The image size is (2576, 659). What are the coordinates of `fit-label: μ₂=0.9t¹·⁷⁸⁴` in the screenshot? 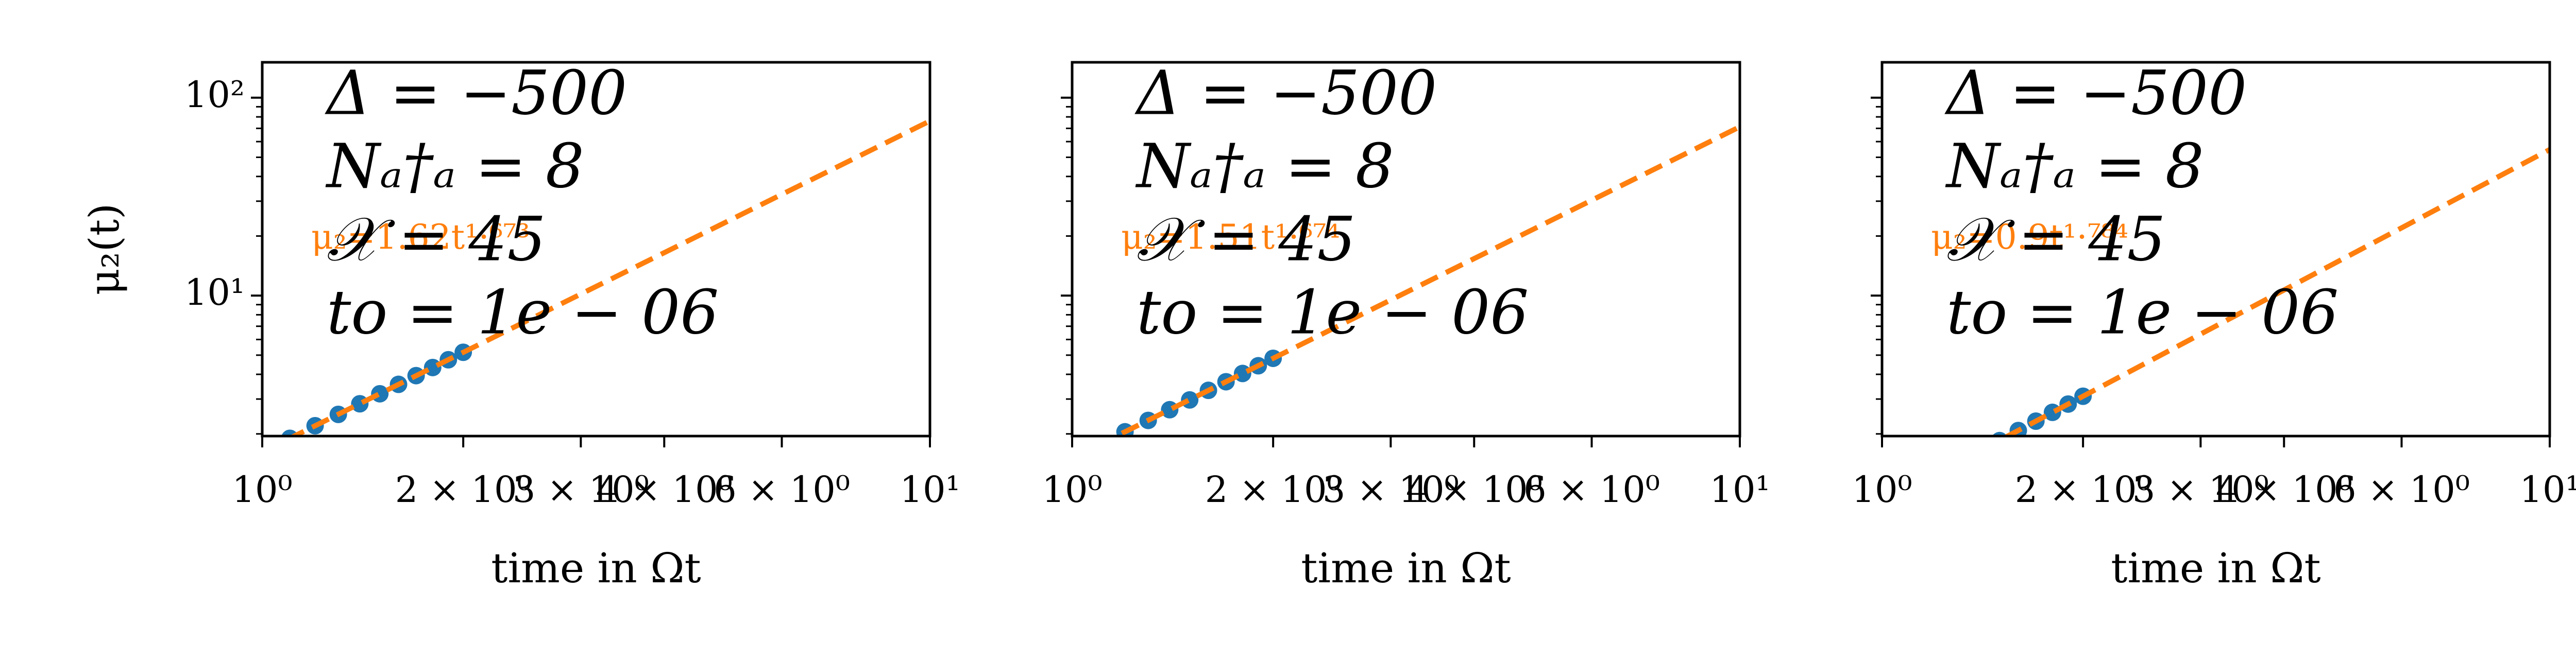 It's located at (2029, 237).